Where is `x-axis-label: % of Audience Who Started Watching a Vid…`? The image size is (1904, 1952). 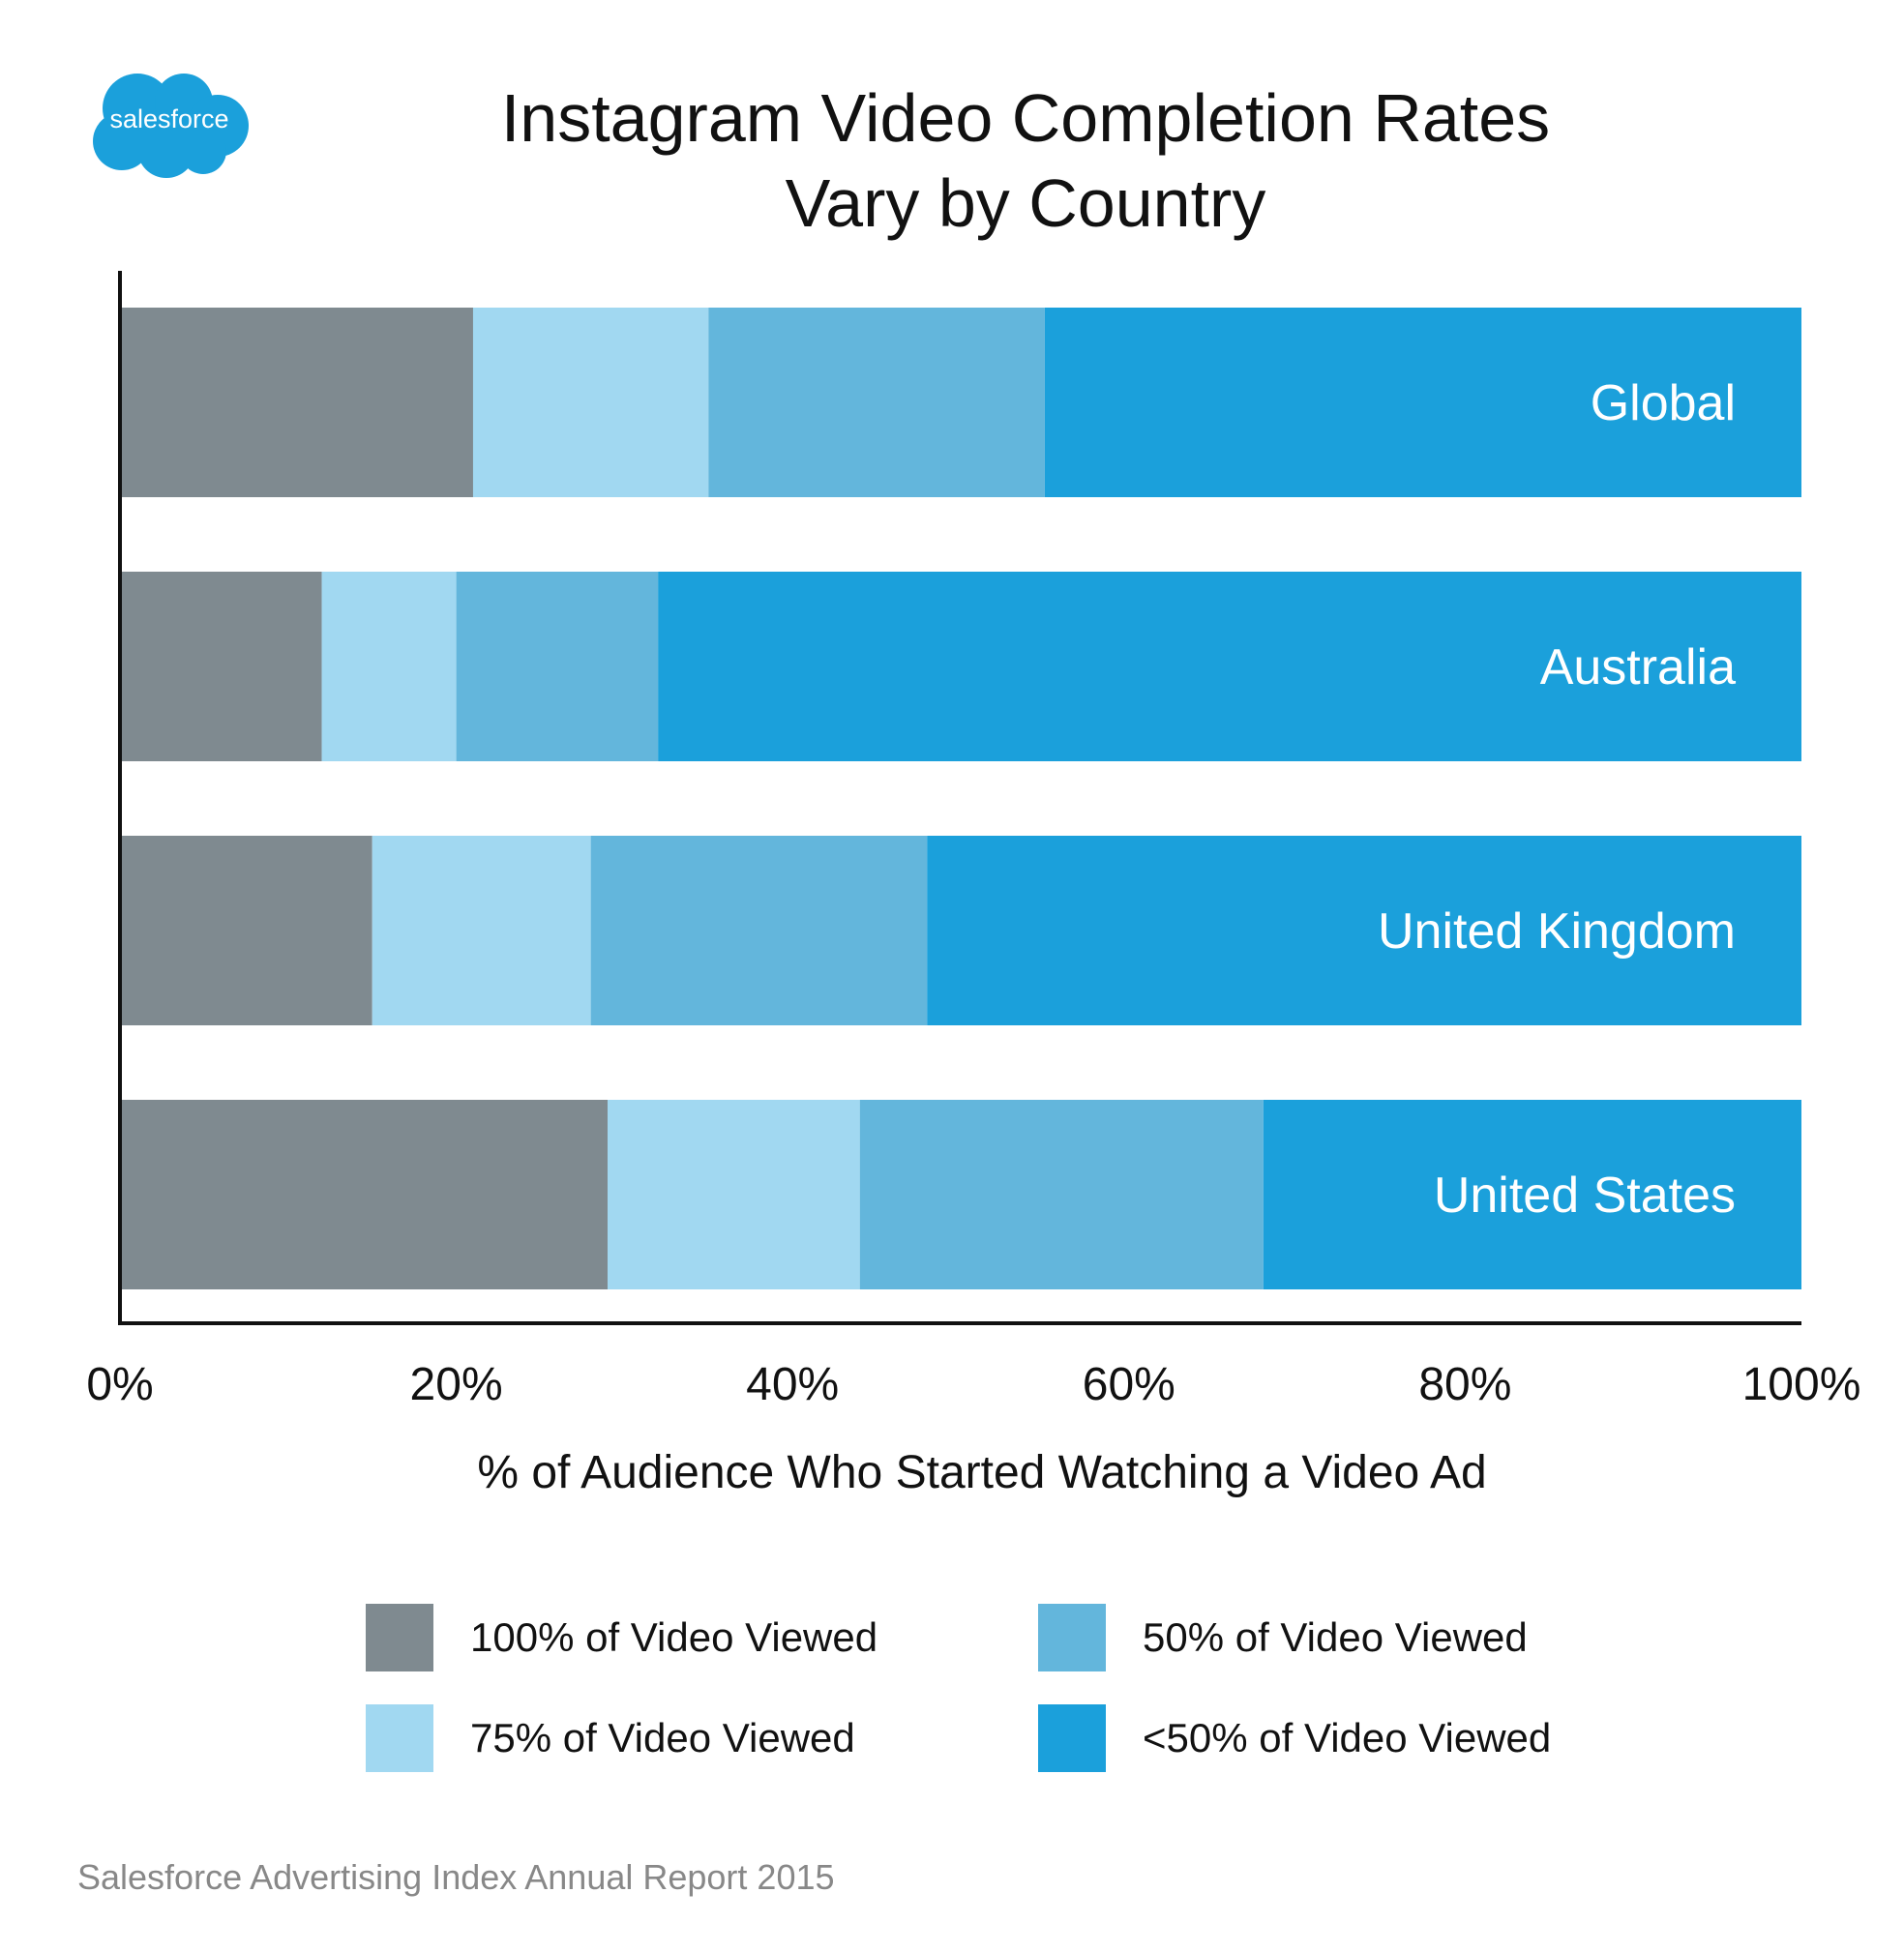 x-axis-label: % of Audience Who Started Watching a Vid… is located at coordinates (982, 1472).